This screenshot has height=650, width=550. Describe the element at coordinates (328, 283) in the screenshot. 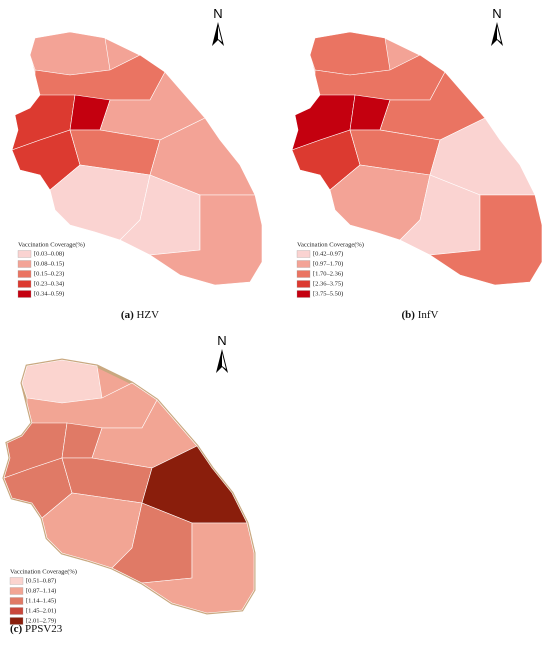

I see `legend-label: [2.36–3.75)` at that location.